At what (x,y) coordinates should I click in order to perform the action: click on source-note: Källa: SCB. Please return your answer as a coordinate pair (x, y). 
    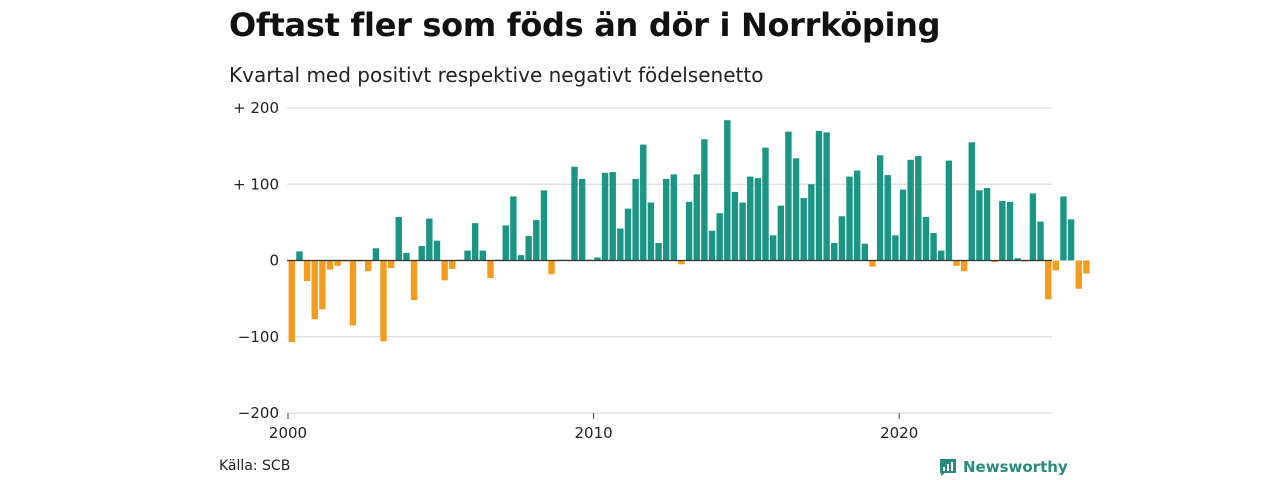
    Looking at the image, I should click on (255, 466).